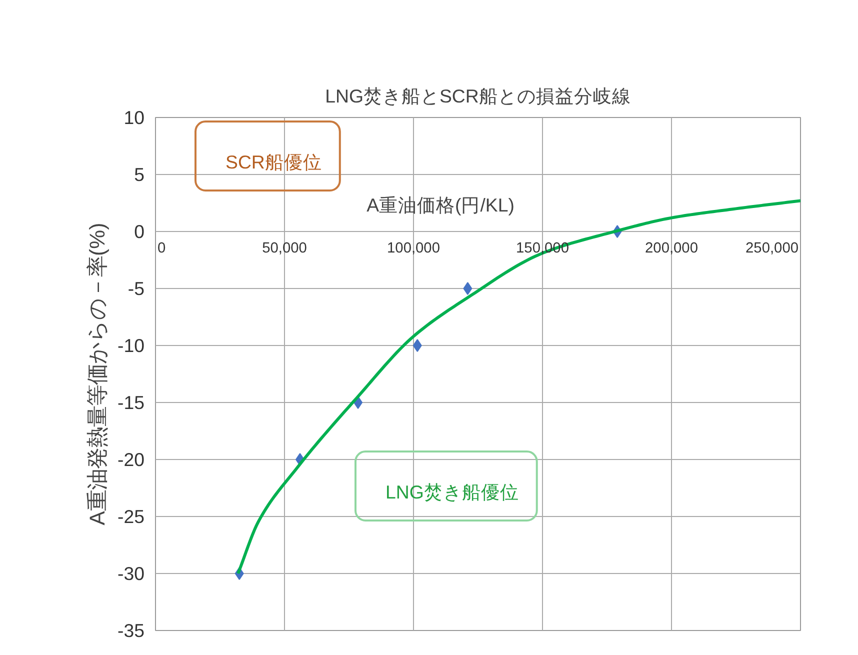 This screenshot has width=858, height=655. I want to click on y-tick-label: -20, so click(131, 459).